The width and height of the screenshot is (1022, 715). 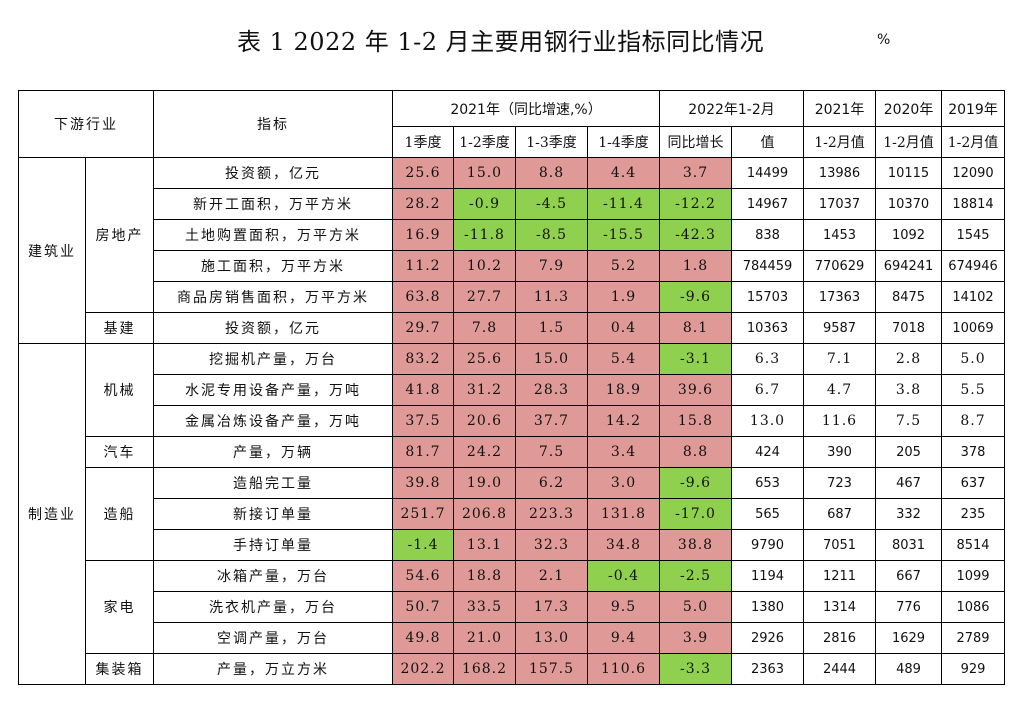 I want to click on growth-cell-q14: 131.8, so click(x=623, y=514).